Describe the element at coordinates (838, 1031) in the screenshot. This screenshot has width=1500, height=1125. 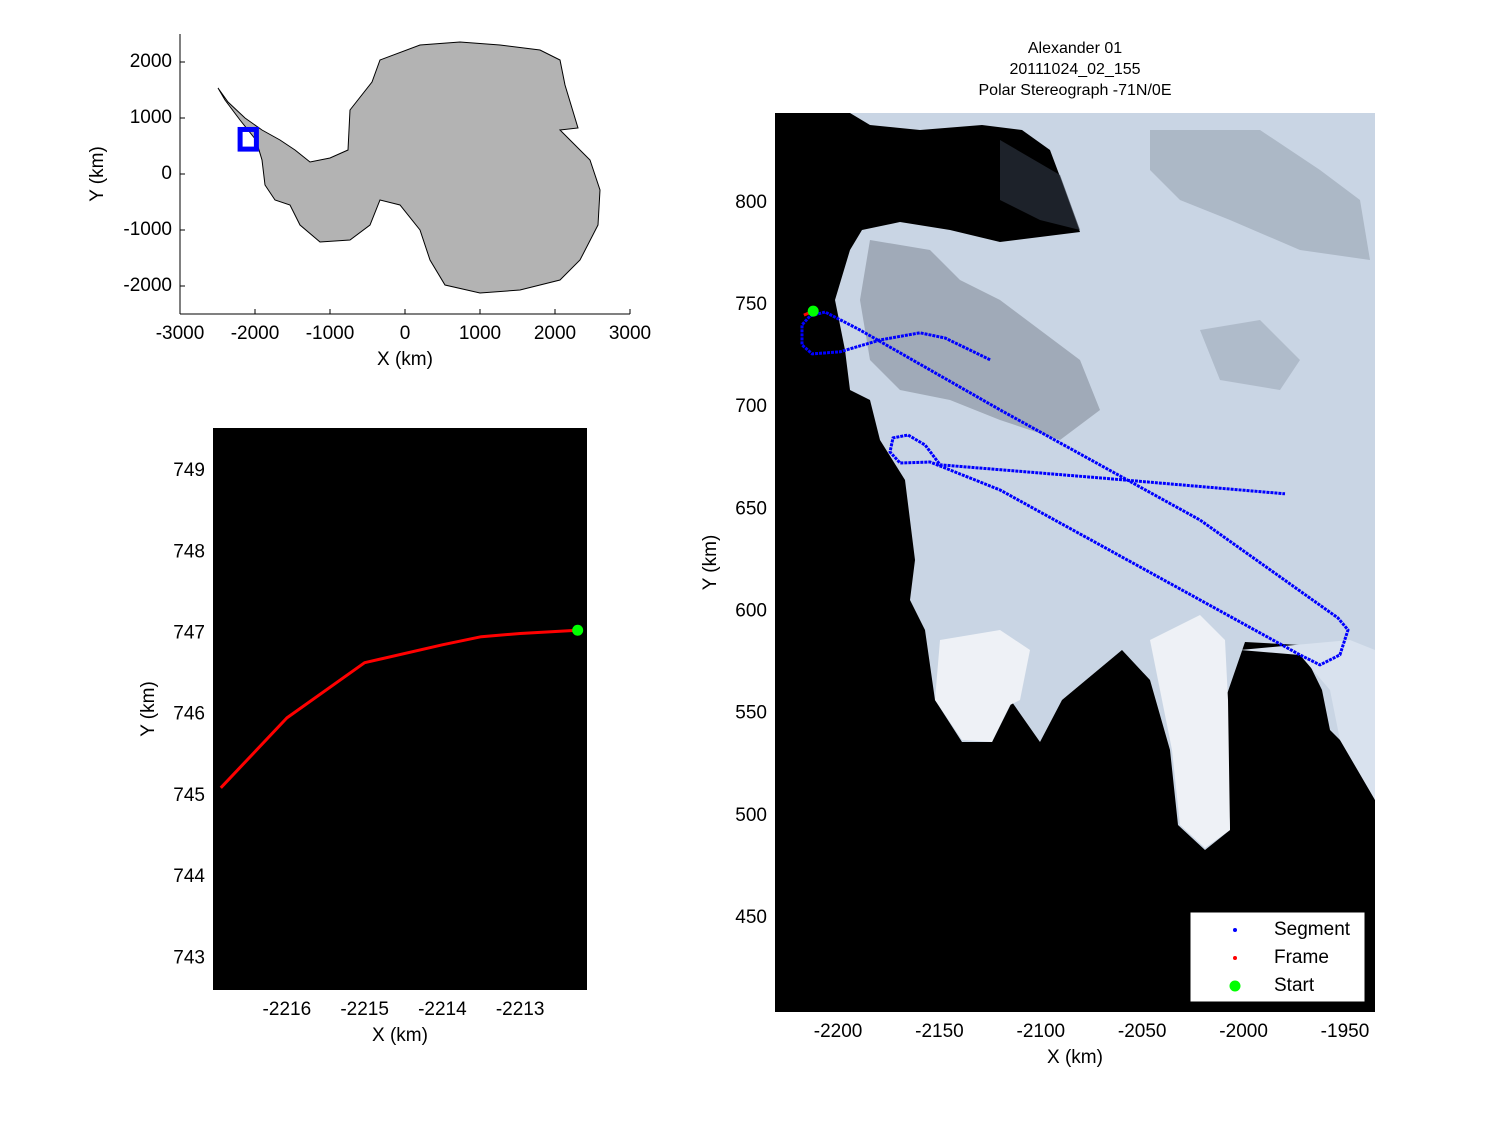
I see `x-tick-label: -2200` at that location.